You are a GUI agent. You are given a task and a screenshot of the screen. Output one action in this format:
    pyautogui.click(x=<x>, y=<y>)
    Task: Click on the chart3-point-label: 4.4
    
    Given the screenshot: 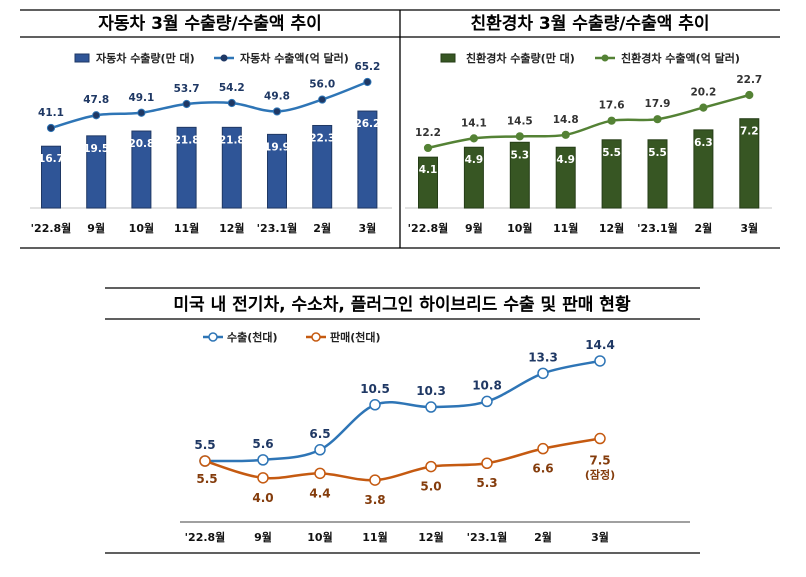 What is the action you would take?
    pyautogui.click(x=319, y=493)
    